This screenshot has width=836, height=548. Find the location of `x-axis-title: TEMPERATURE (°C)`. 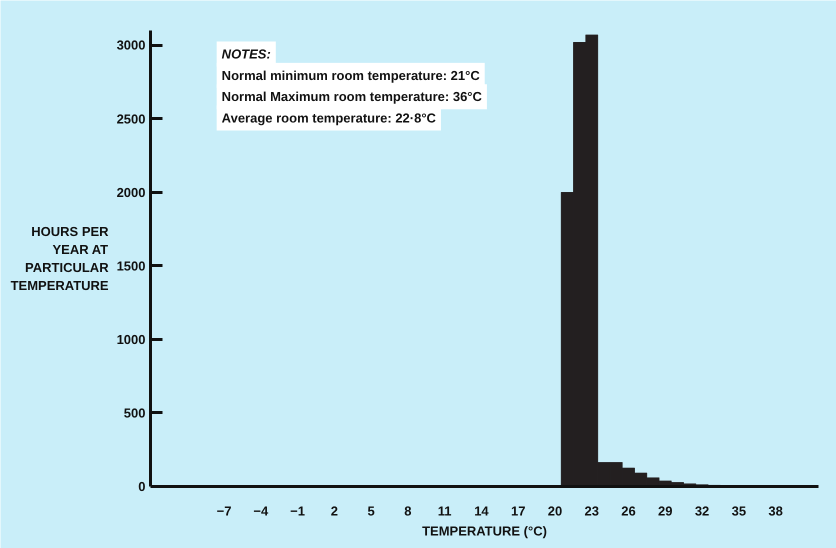

x-axis-title: TEMPERATURE (°C) is located at coordinates (484, 531).